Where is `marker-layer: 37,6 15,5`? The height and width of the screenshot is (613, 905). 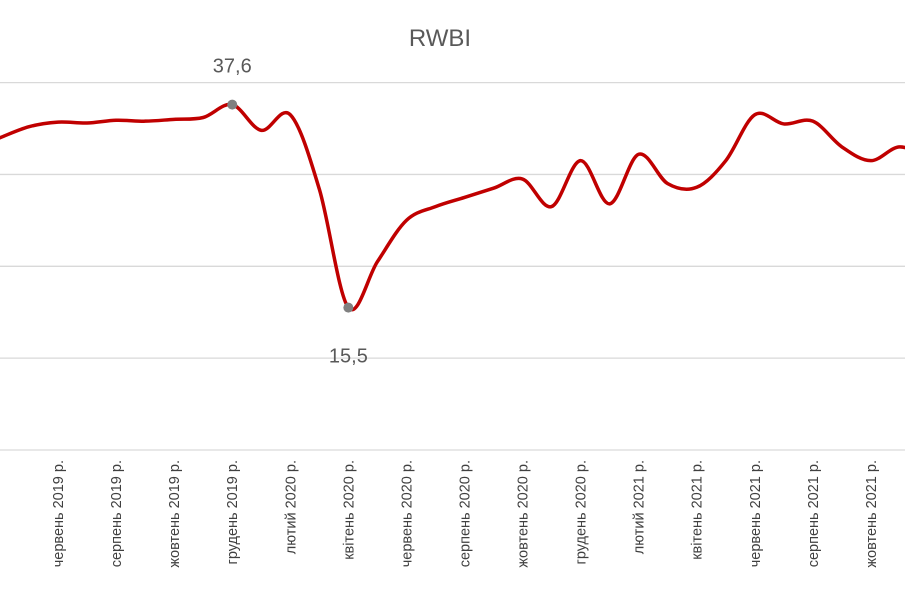 marker-layer: 37,6 15,5 is located at coordinates (290, 212).